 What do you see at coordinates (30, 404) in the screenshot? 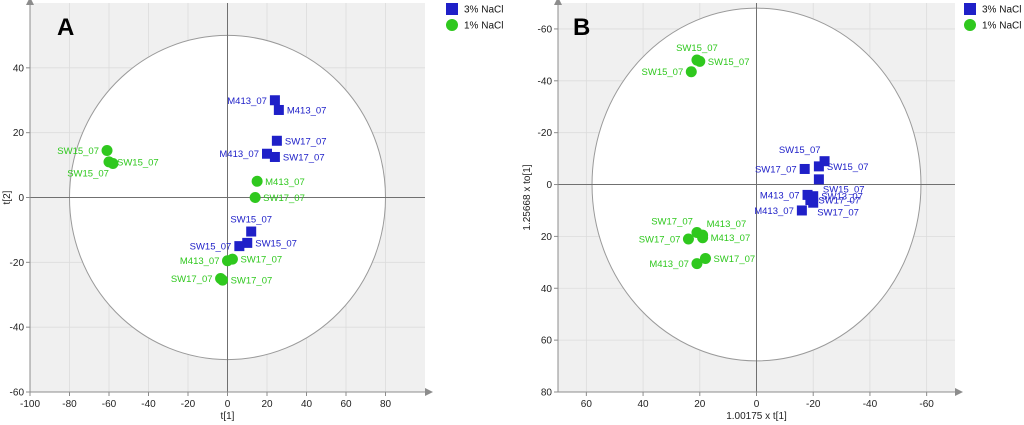
I see `x-tick-label: -100` at bounding box center [30, 404].